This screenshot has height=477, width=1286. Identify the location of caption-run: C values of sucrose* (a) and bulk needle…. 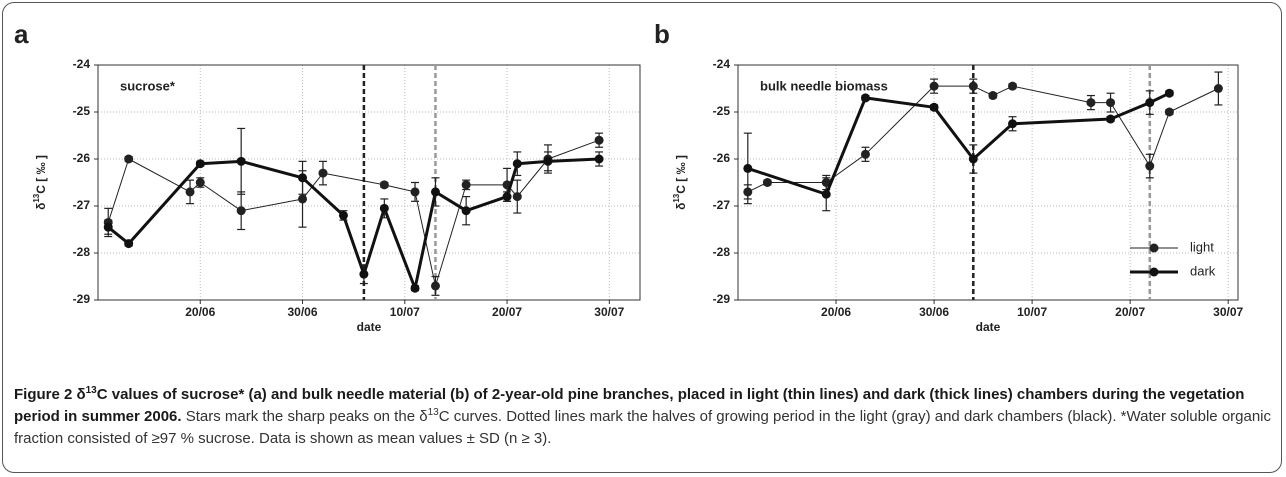
(629, 405).